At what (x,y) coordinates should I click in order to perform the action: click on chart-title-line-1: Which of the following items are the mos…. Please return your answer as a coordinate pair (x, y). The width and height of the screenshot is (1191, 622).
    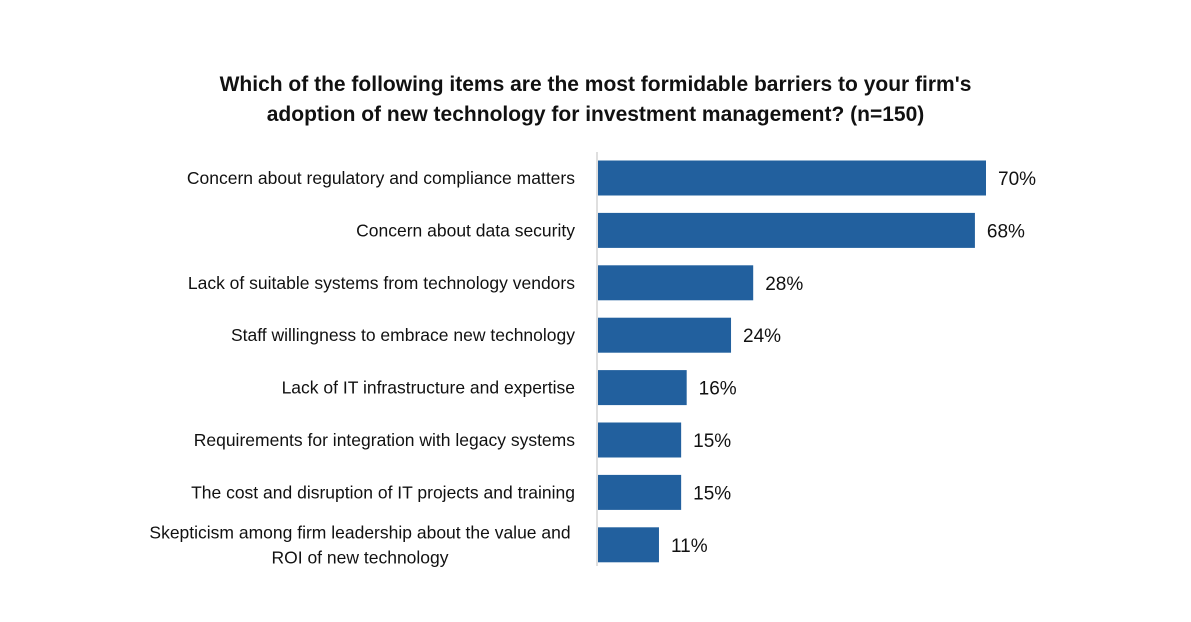
    Looking at the image, I should click on (595, 84).